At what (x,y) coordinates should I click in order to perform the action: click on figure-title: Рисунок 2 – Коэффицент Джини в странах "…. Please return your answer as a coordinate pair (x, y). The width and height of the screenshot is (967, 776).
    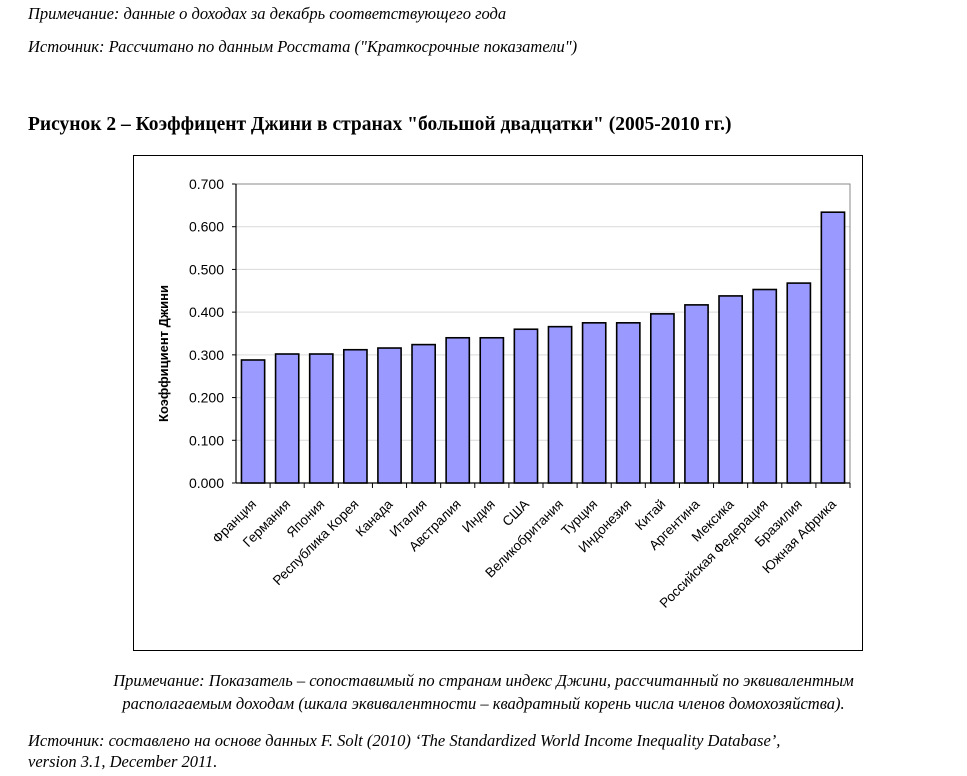
    Looking at the image, I should click on (380, 124).